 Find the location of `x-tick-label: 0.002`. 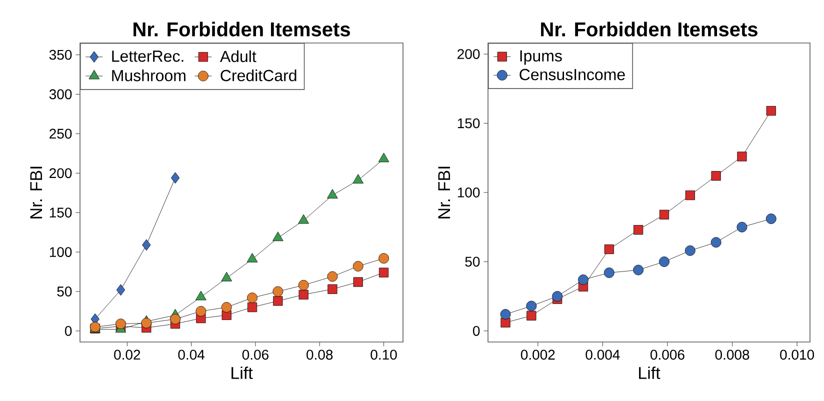

x-tick-label: 0.002 is located at coordinates (537, 355).